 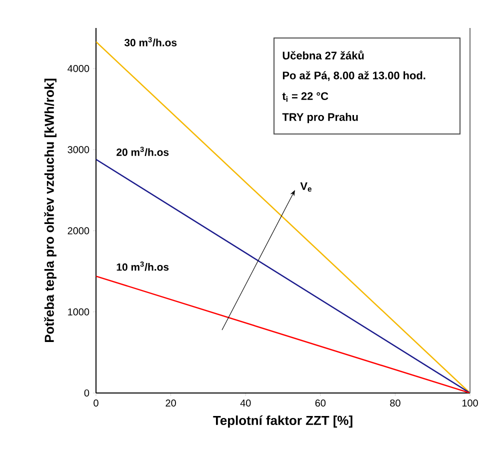 What do you see at coordinates (150, 41) in the screenshot?
I see `series-label: 30 m$^{3}$/h.os` at bounding box center [150, 41].